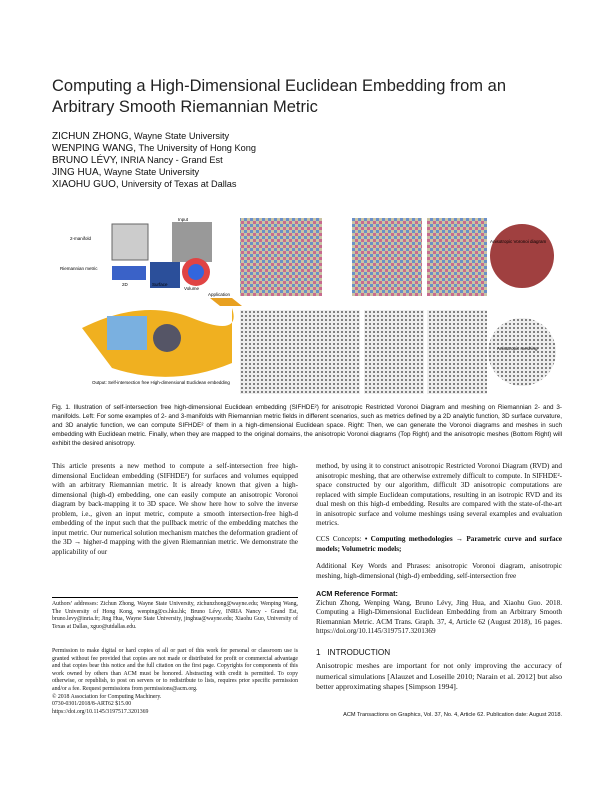 Image resolution: width=612 pixels, height=792 pixels. I want to click on author-affiliation: The University of Hong Kong, so click(197, 148).